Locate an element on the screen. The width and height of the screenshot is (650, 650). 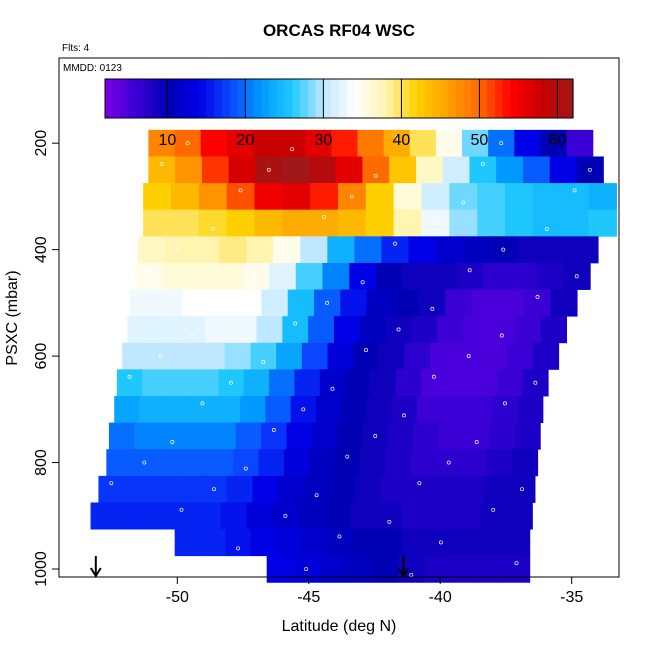
colorbar-tick-label: 30 is located at coordinates (324, 140).